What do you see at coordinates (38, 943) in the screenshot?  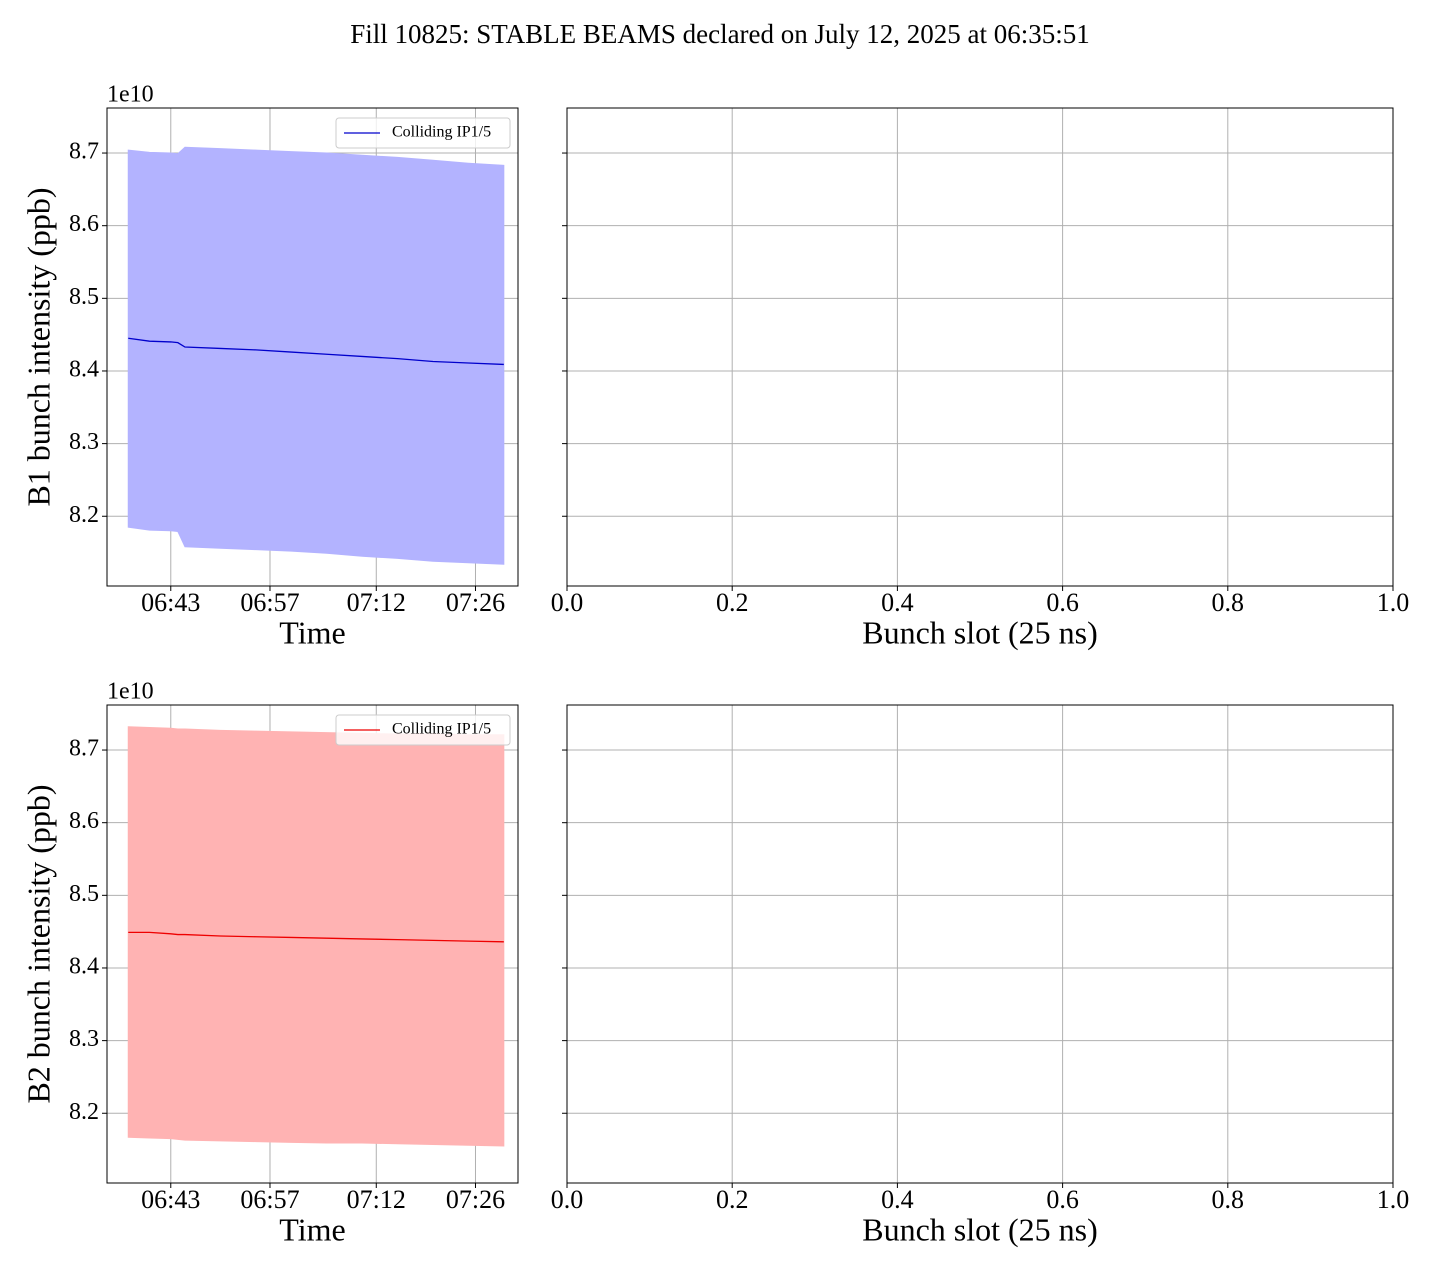 I see `y-axis-label: B2 bunch intensity (ppb)` at bounding box center [38, 943].